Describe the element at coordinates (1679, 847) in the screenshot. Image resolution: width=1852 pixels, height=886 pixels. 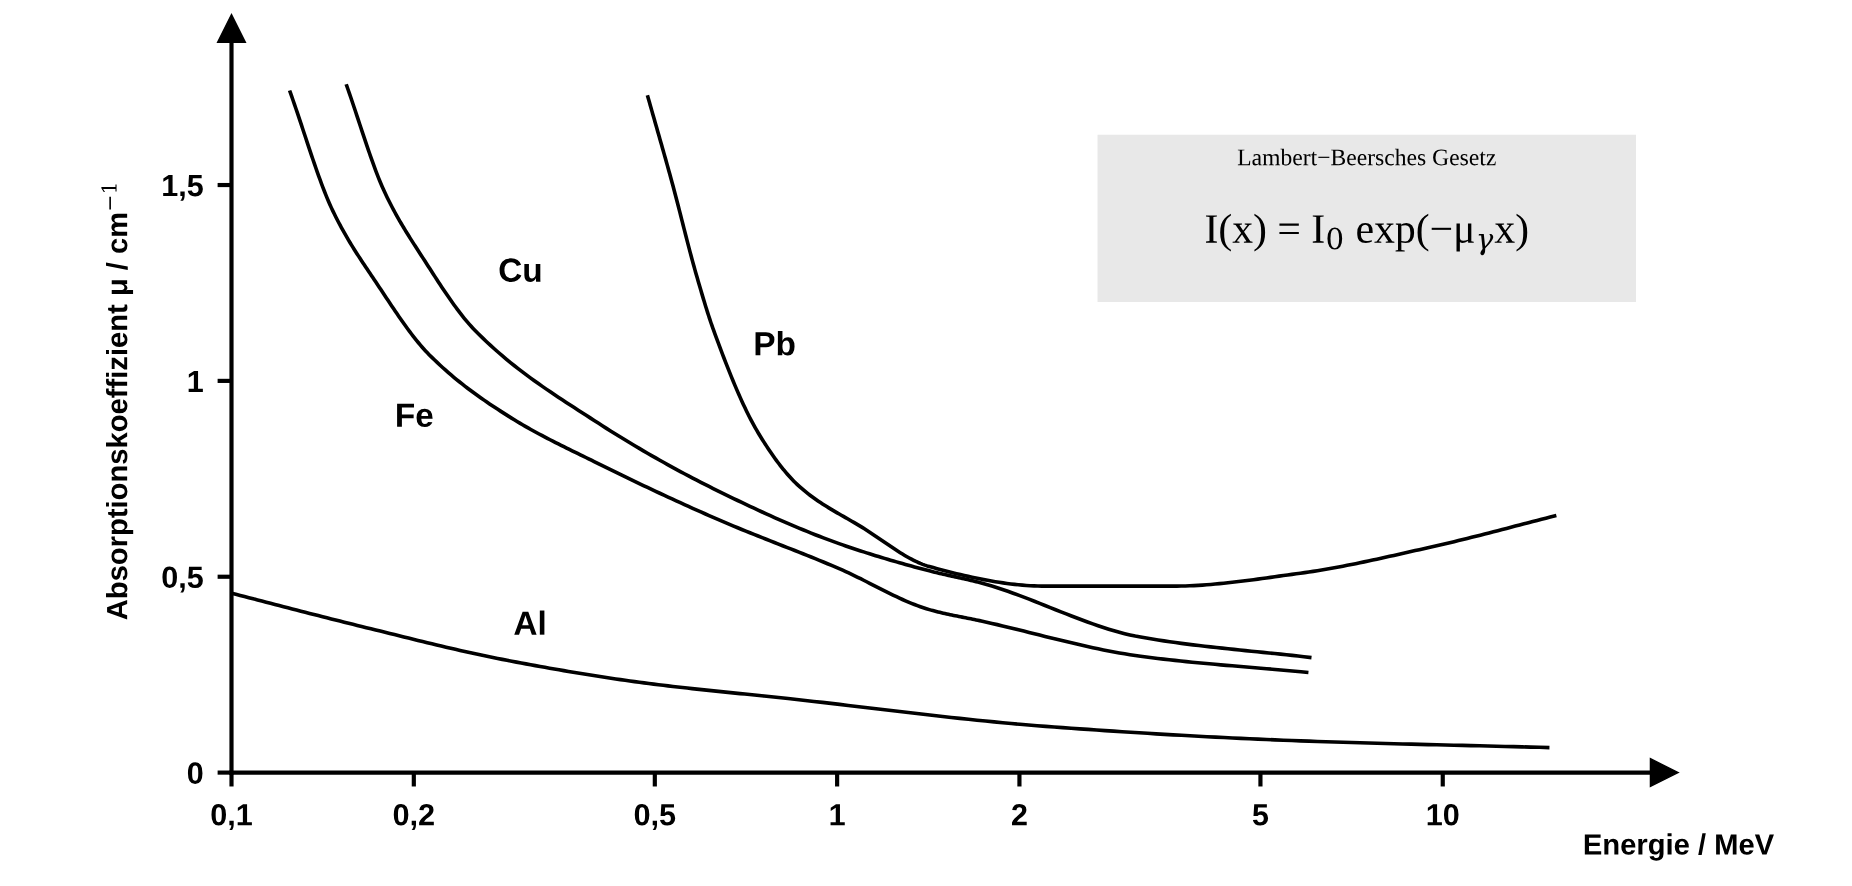
I see `x-axis-title: Energie / MeV` at that location.